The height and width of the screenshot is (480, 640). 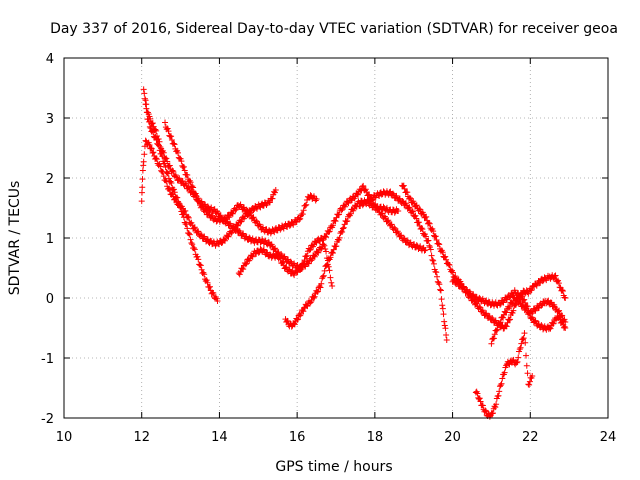 What do you see at coordinates (375, 437) in the screenshot?
I see `x-tick-label: 18` at bounding box center [375, 437].